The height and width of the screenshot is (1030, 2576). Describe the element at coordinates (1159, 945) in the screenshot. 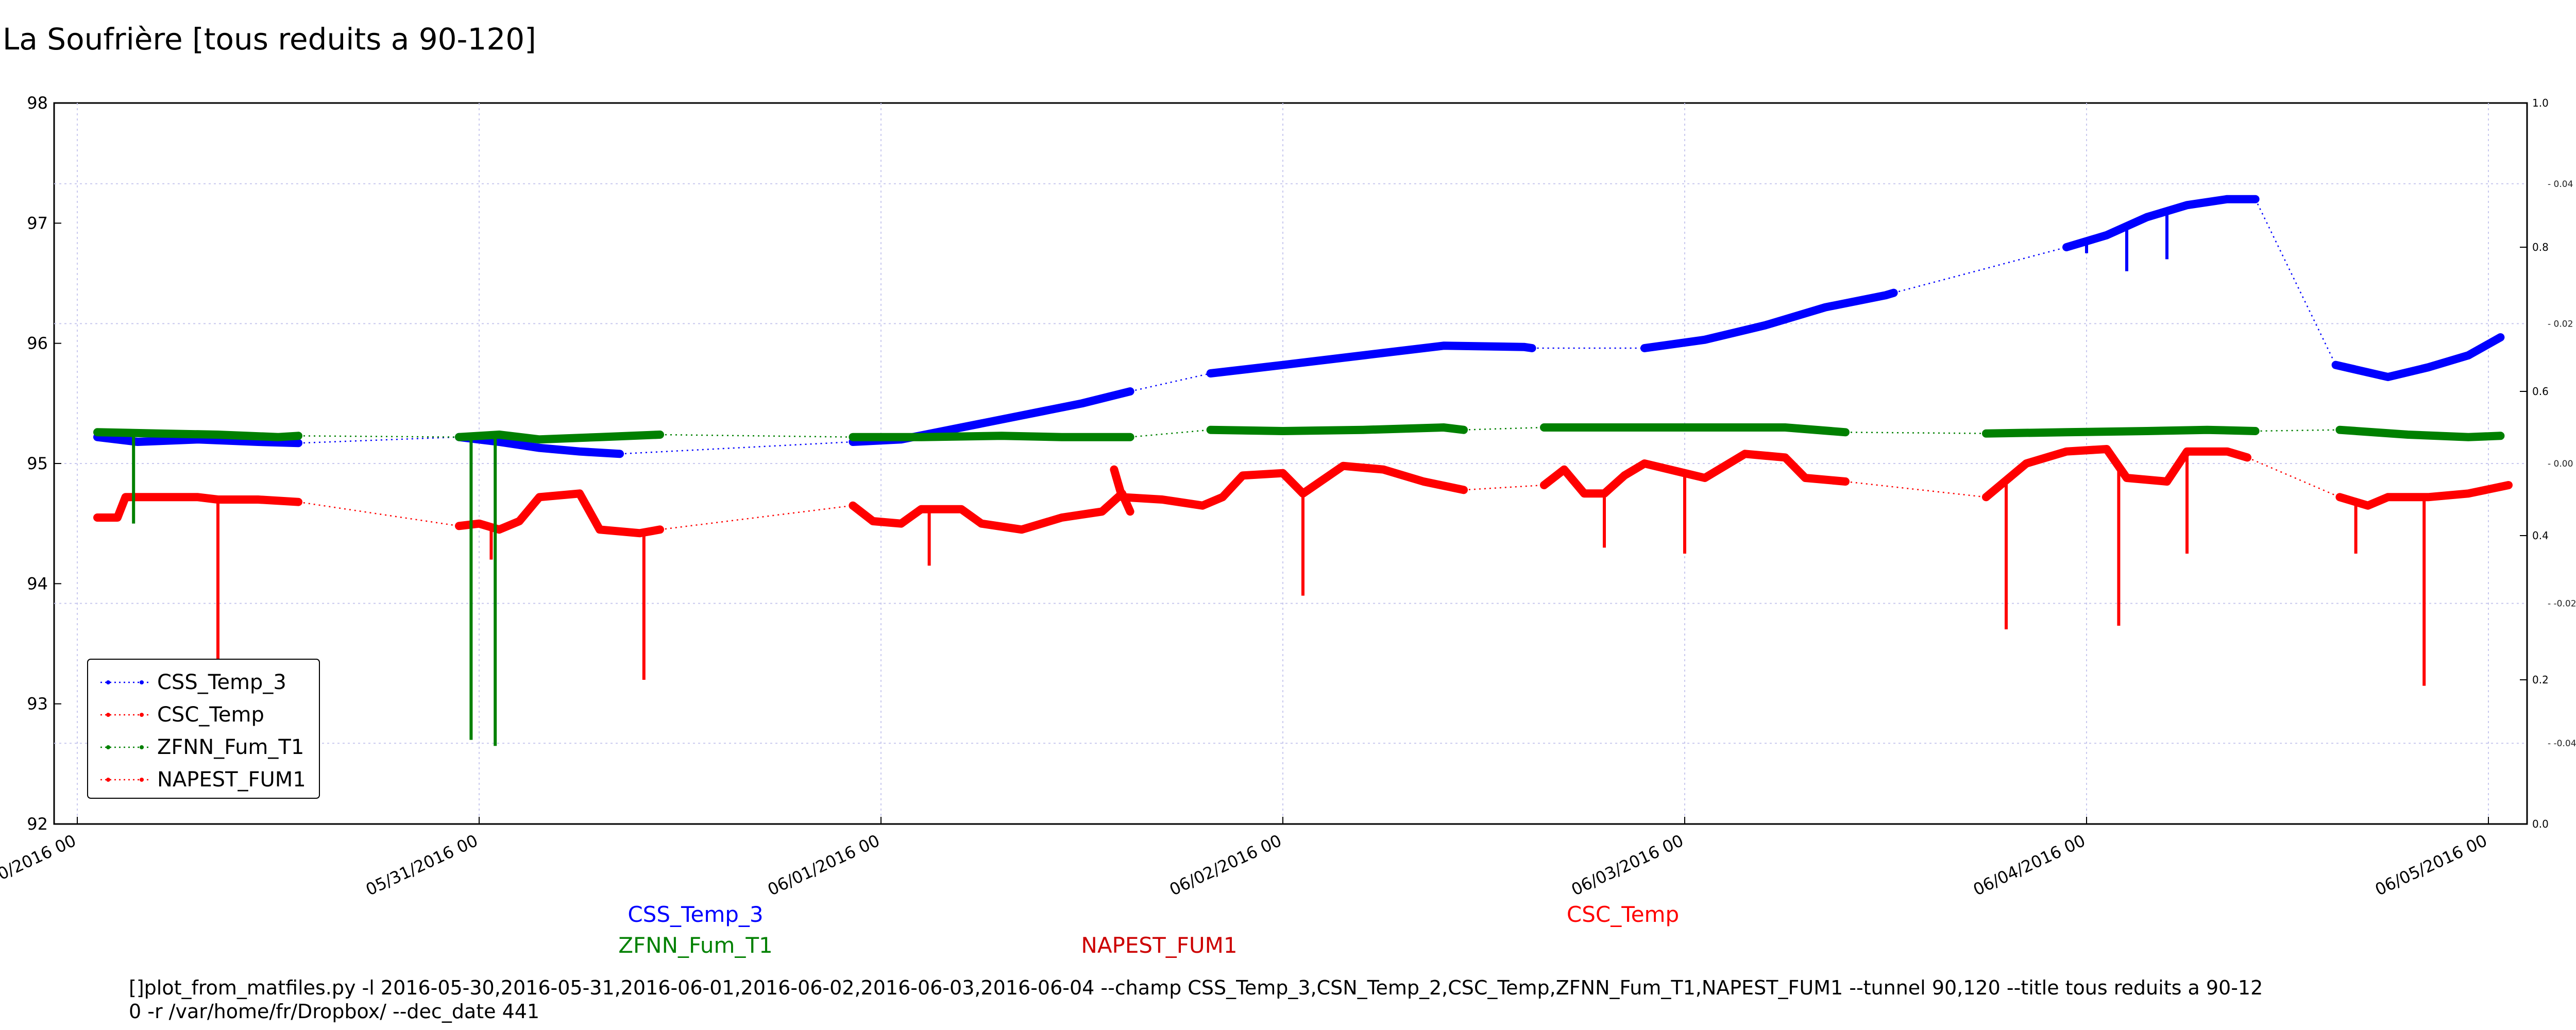

I see `series-label-below: NAPEST_FUM1` at that location.